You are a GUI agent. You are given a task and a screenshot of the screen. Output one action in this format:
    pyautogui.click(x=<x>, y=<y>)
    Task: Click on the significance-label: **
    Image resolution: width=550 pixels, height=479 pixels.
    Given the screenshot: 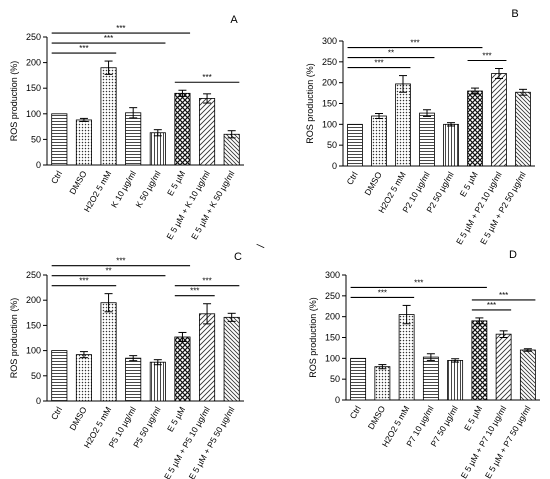 What is the action you would take?
    pyautogui.click(x=391, y=53)
    